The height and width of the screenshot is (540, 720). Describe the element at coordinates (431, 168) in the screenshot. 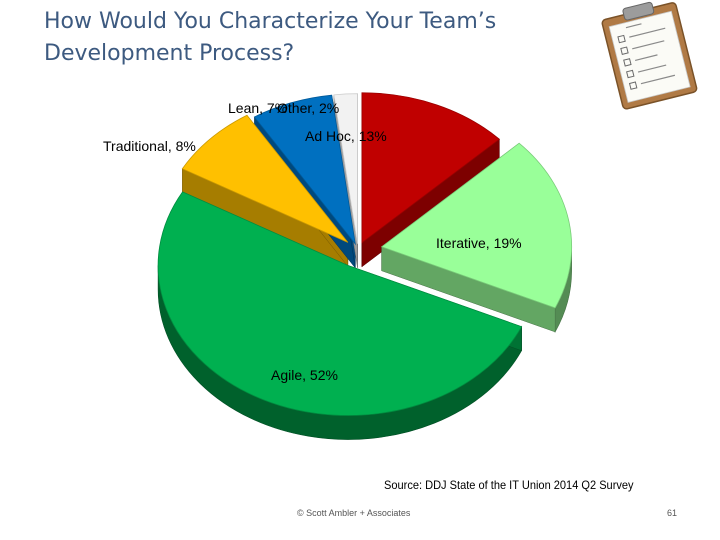

I see `pie-slice-ad-hoc` at that location.